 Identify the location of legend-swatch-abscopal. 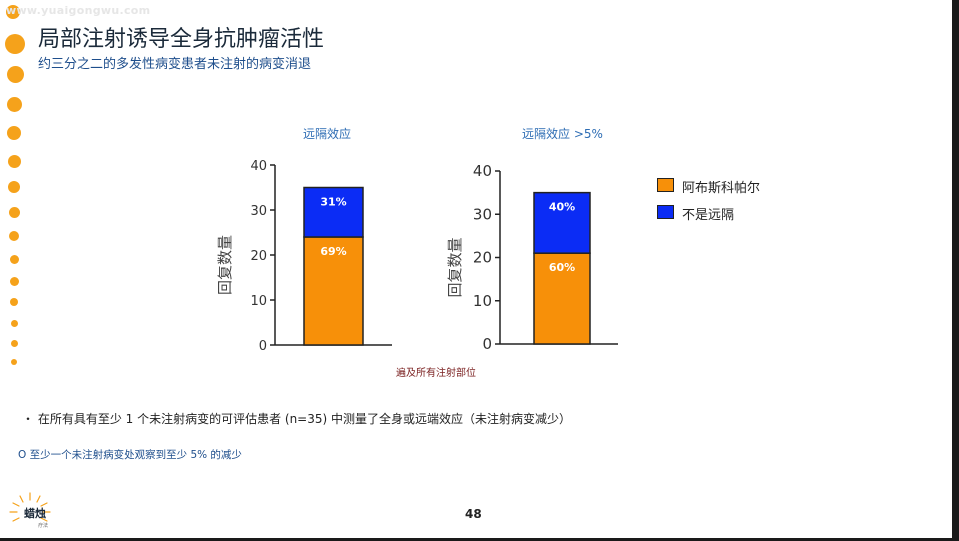
(665, 185).